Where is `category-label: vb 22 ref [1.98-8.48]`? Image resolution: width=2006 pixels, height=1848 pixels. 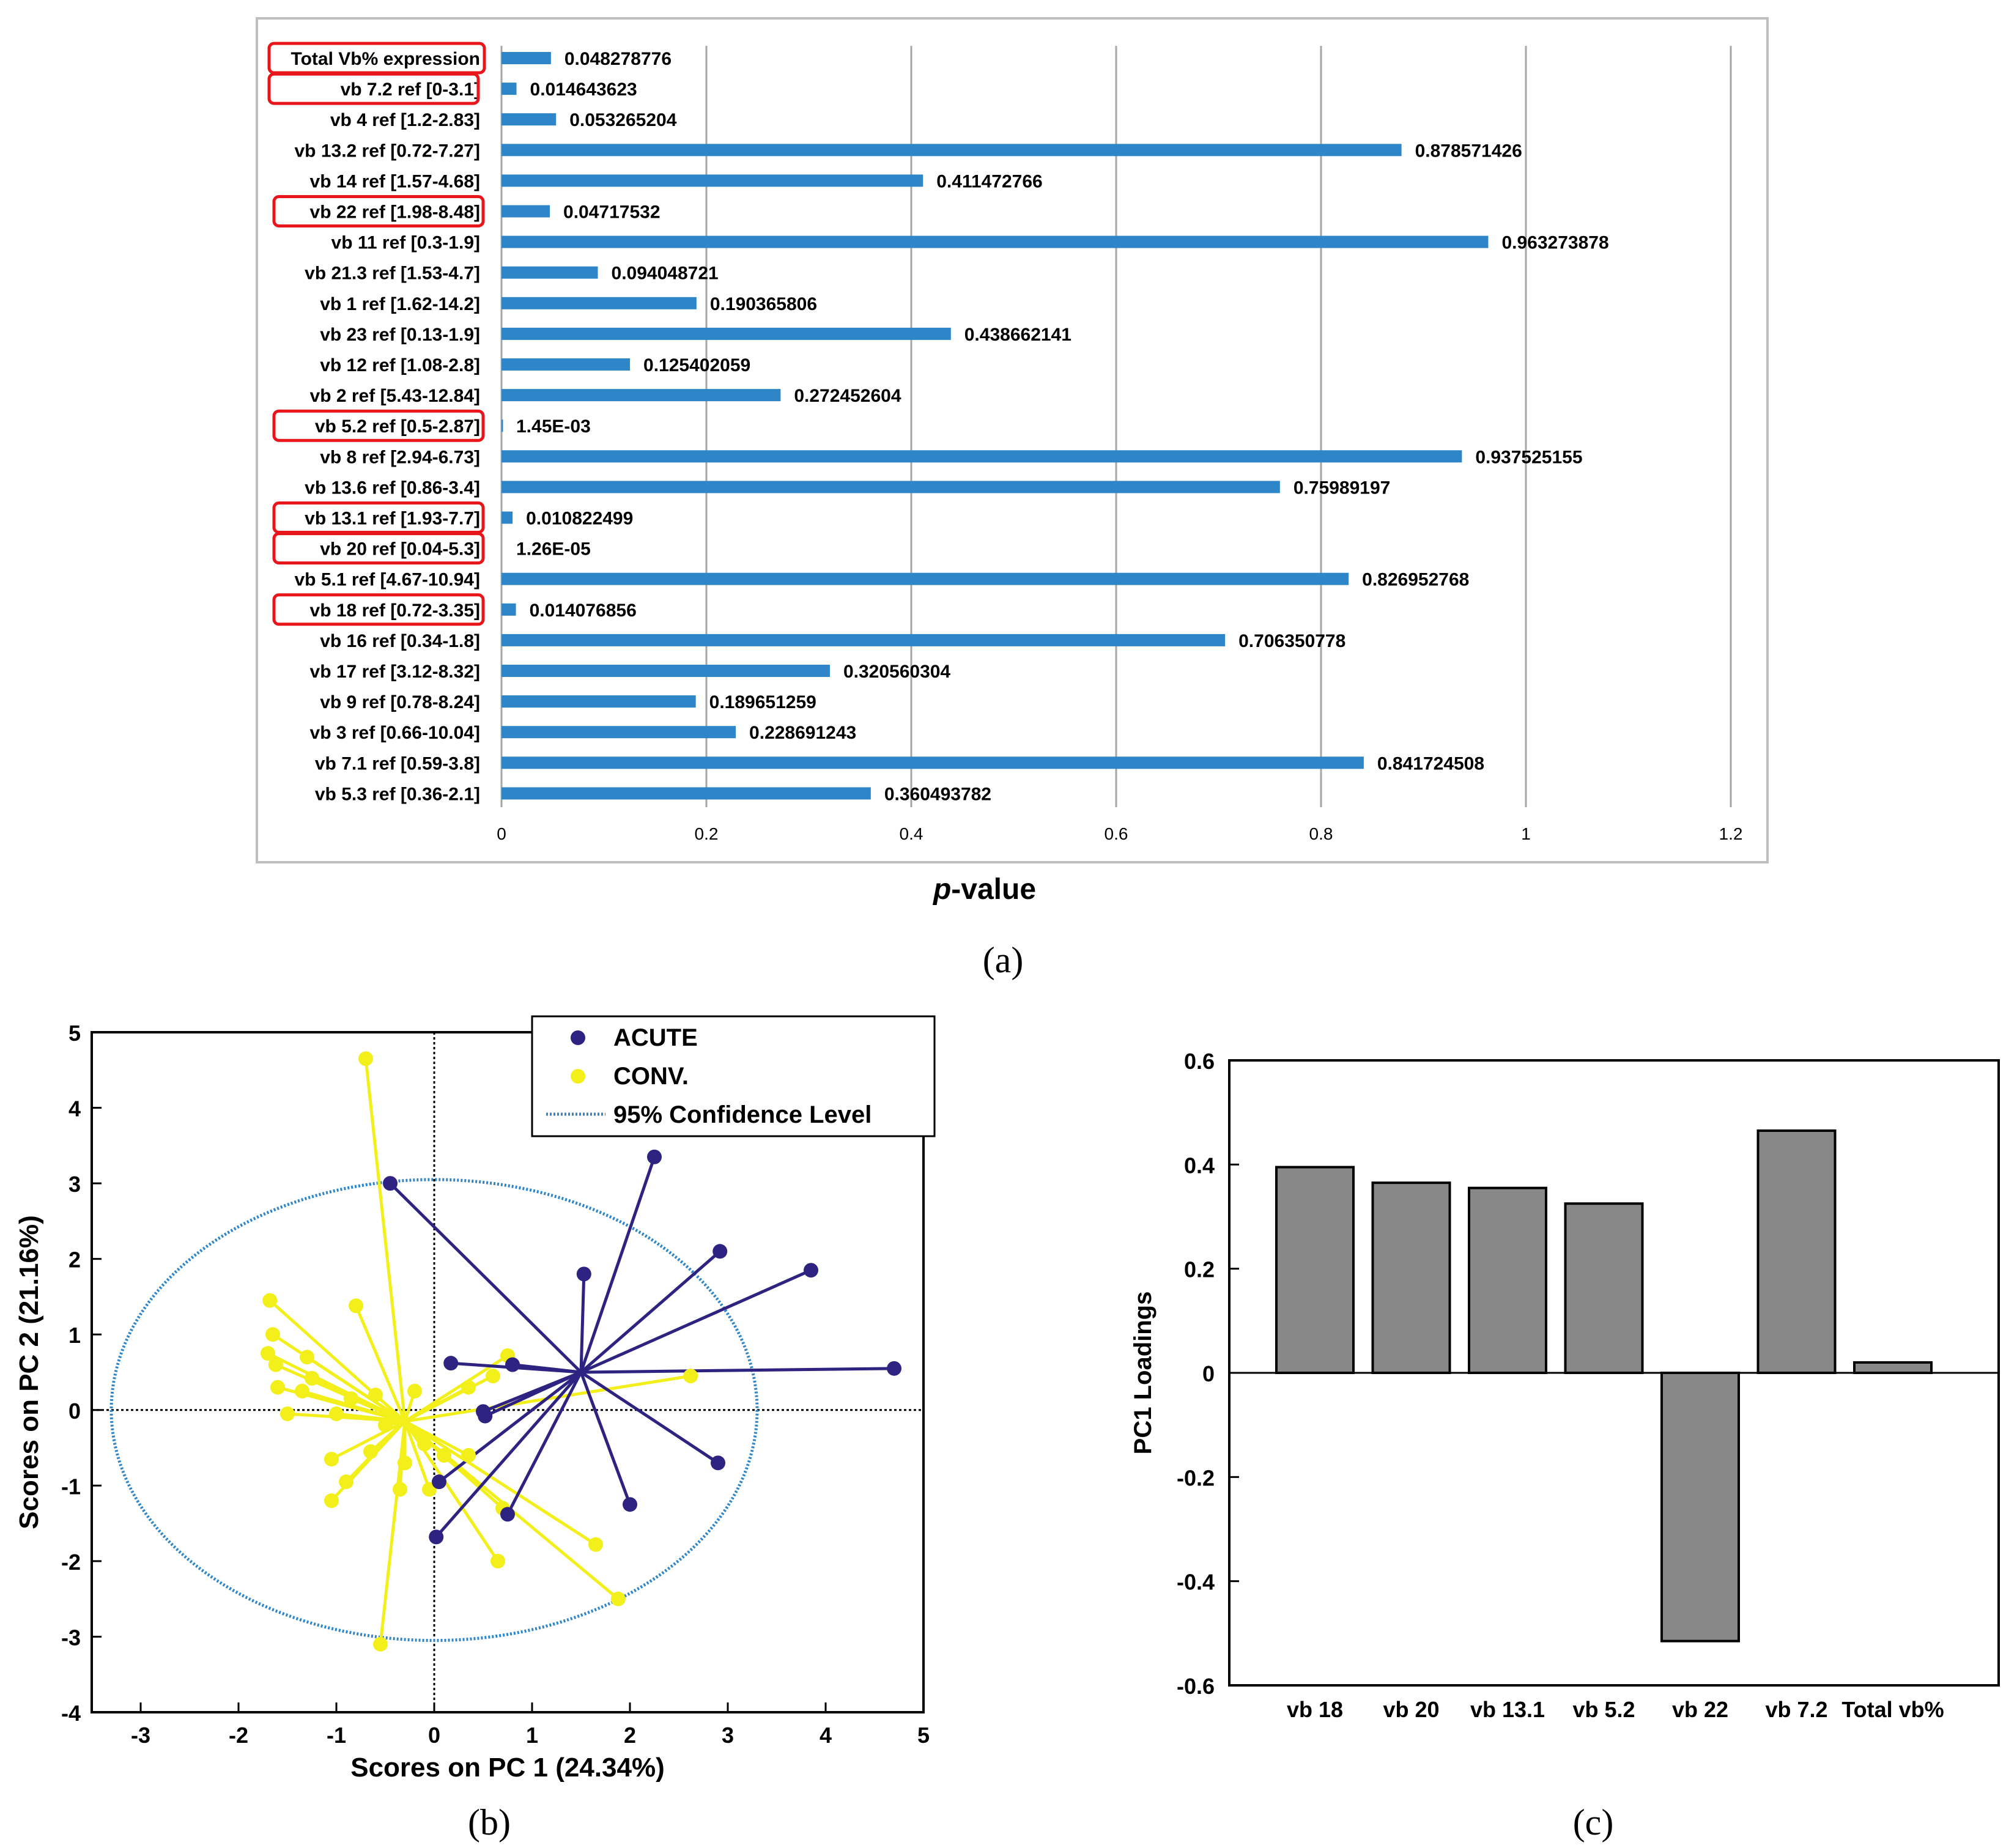 category-label: vb 22 ref [1.98-8.48] is located at coordinates (395, 212).